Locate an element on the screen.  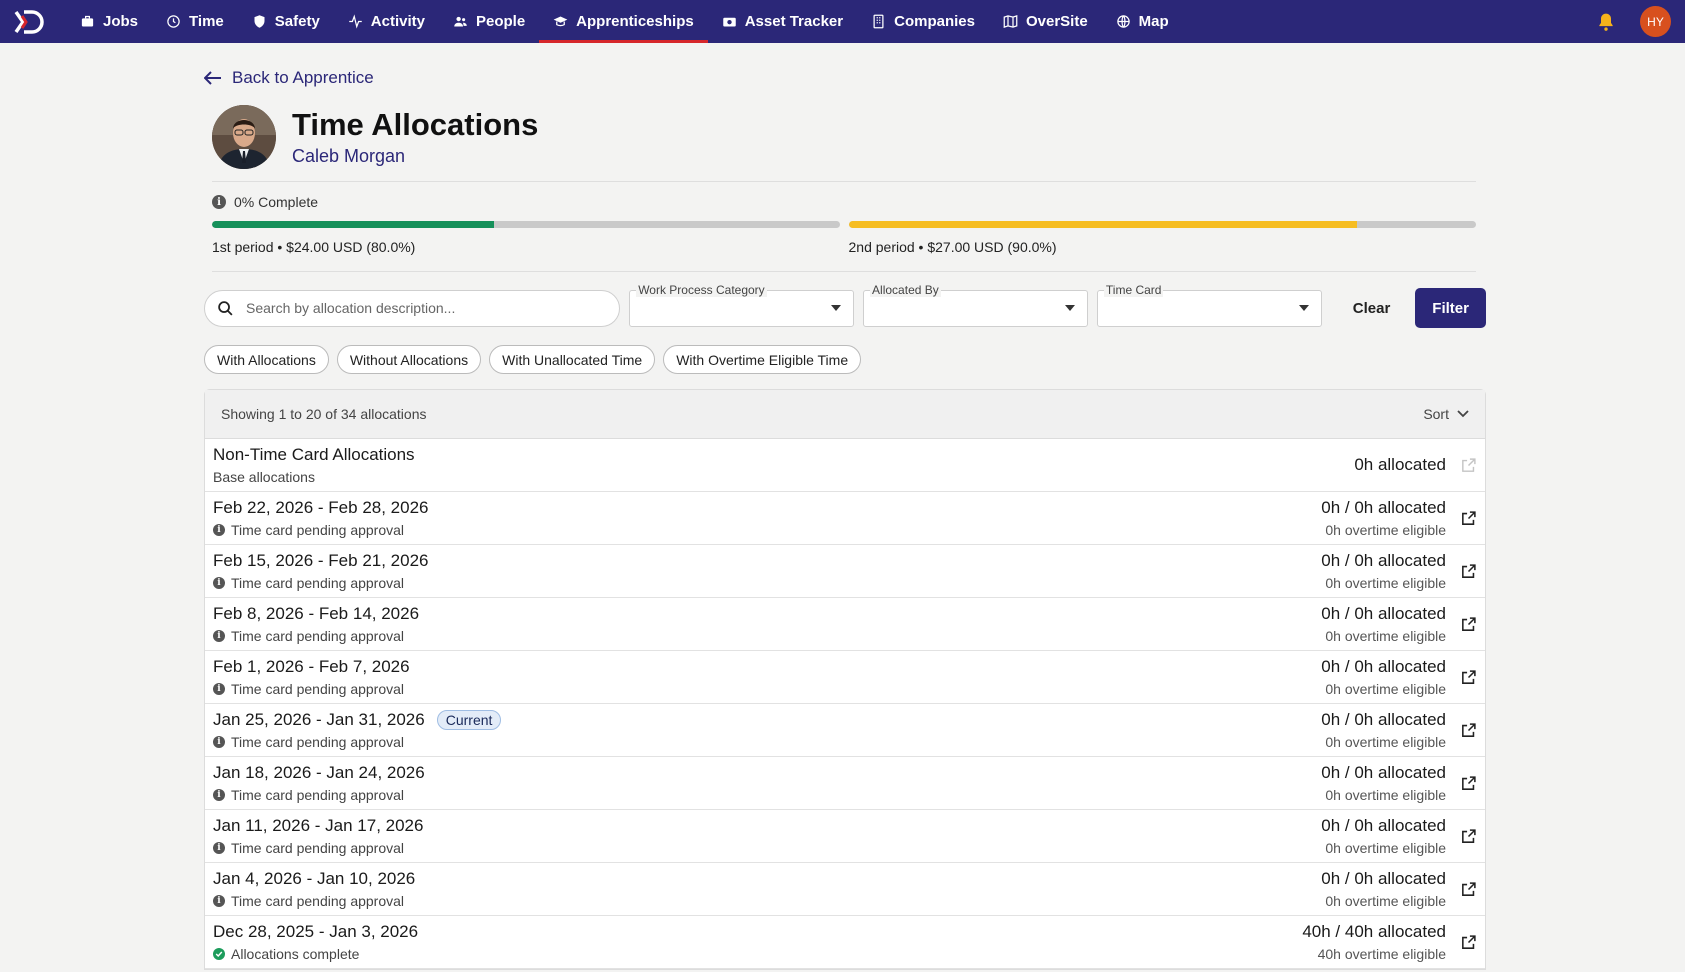
user-avatar: HY is located at coordinates (1655, 21).